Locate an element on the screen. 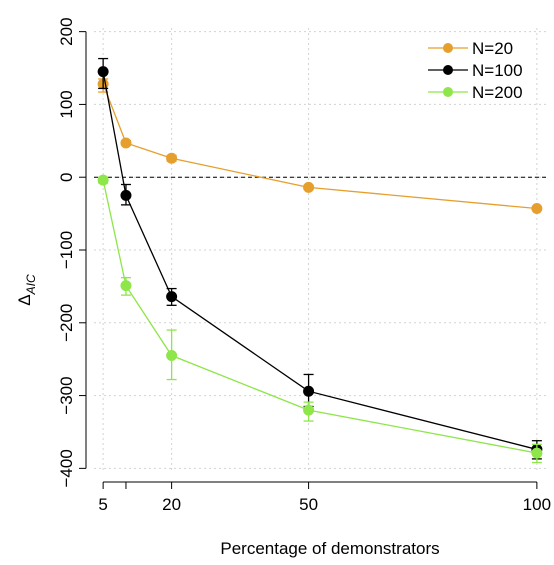 The height and width of the screenshot is (565, 554). y-axis-label-main: Δ is located at coordinates (24, 299).